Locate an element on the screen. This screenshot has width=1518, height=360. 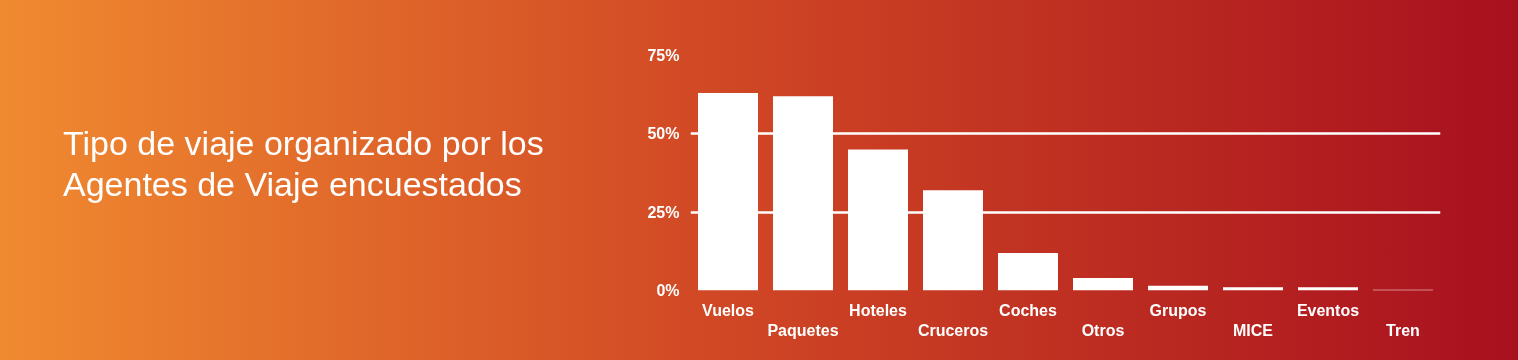
x-tick-label: Grupos is located at coordinates (1178, 310).